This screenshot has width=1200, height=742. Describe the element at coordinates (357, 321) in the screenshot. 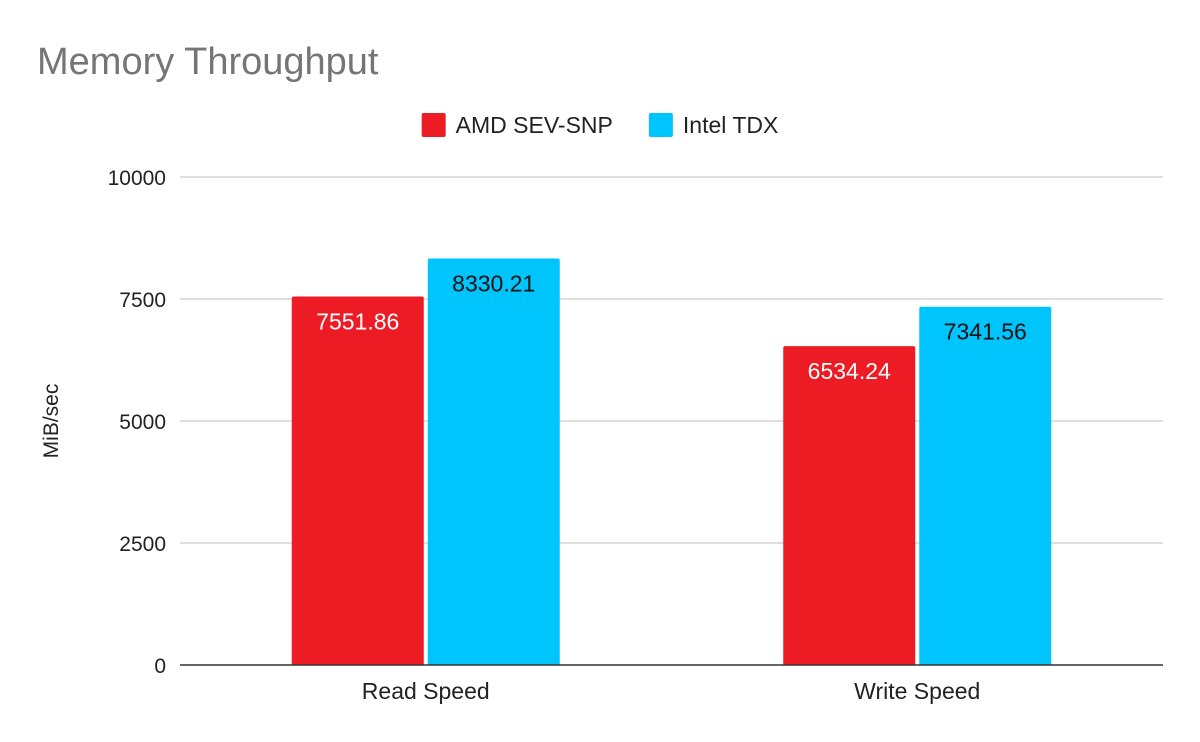

I see `data-label: 7551.86` at that location.